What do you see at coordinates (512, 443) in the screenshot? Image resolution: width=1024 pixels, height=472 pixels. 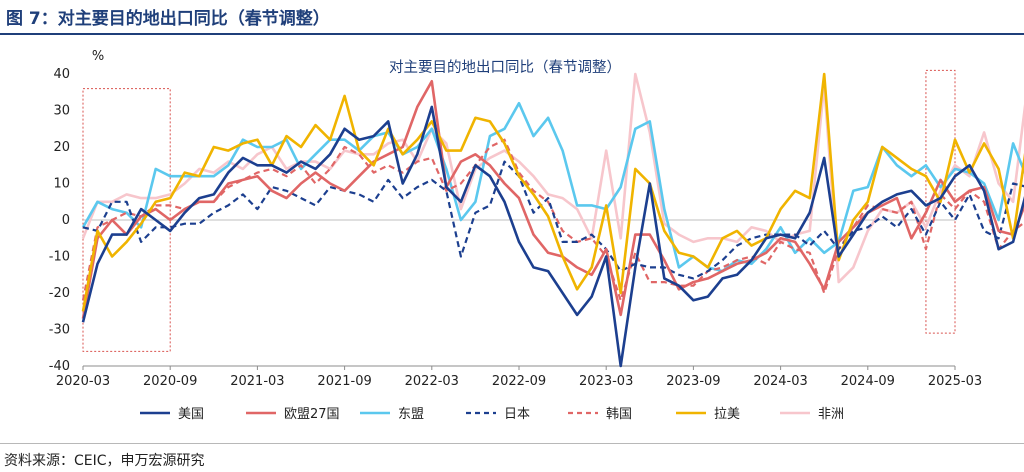 I see `source-divider` at bounding box center [512, 443].